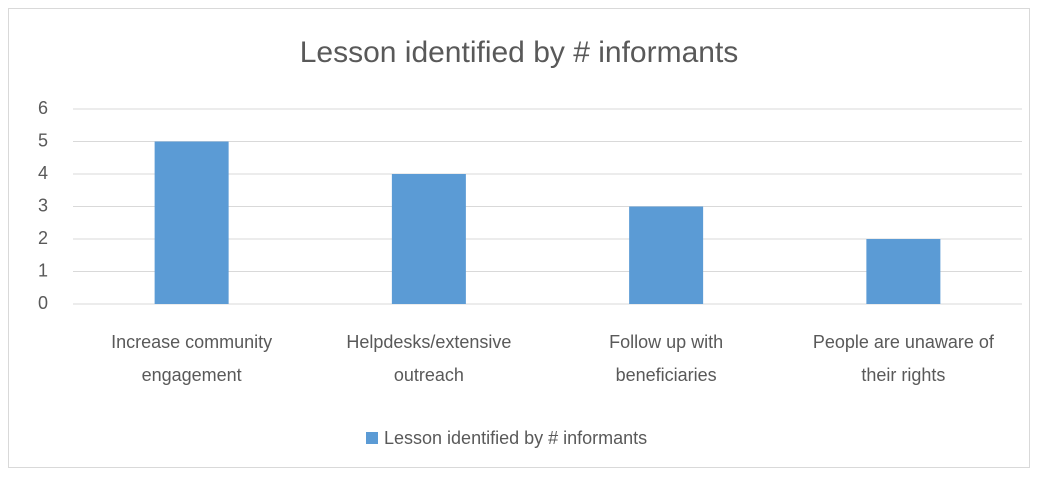 The image size is (1038, 477). Describe the element at coordinates (43, 173) in the screenshot. I see `y-tick-label: 4` at that location.